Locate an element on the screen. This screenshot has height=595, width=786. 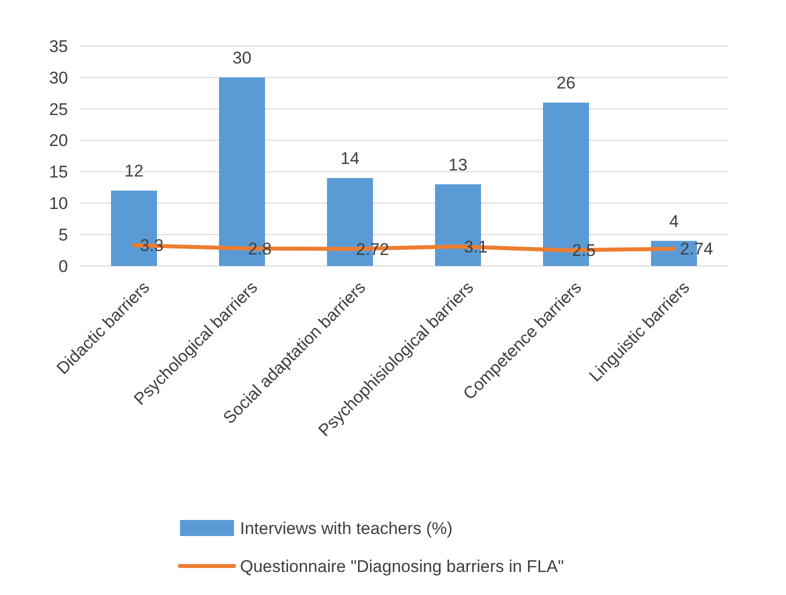
data-label: 30 is located at coordinates (242, 58).